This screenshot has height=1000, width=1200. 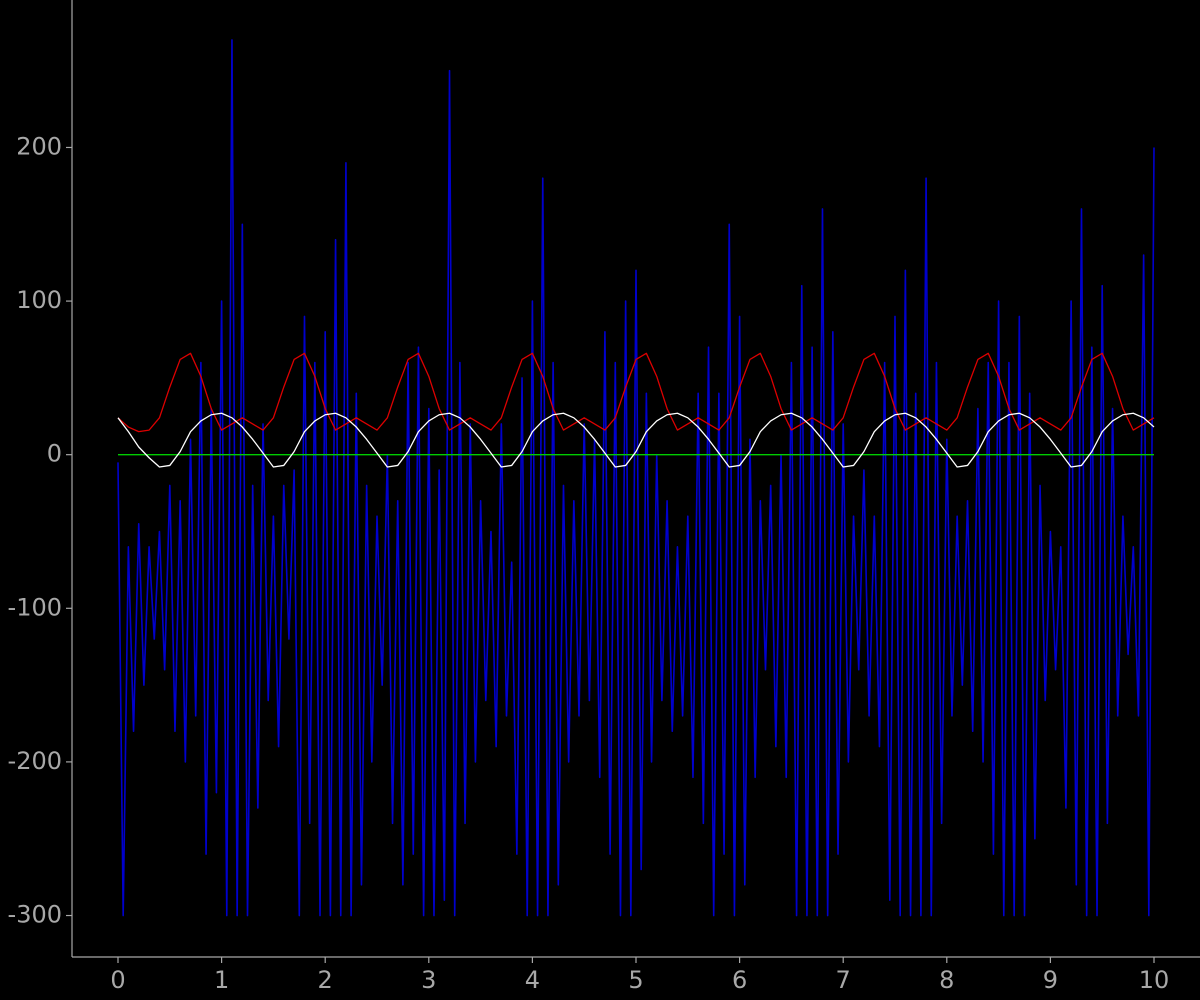 What do you see at coordinates (39, 300) in the screenshot?
I see `y-tick-label: 100` at bounding box center [39, 300].